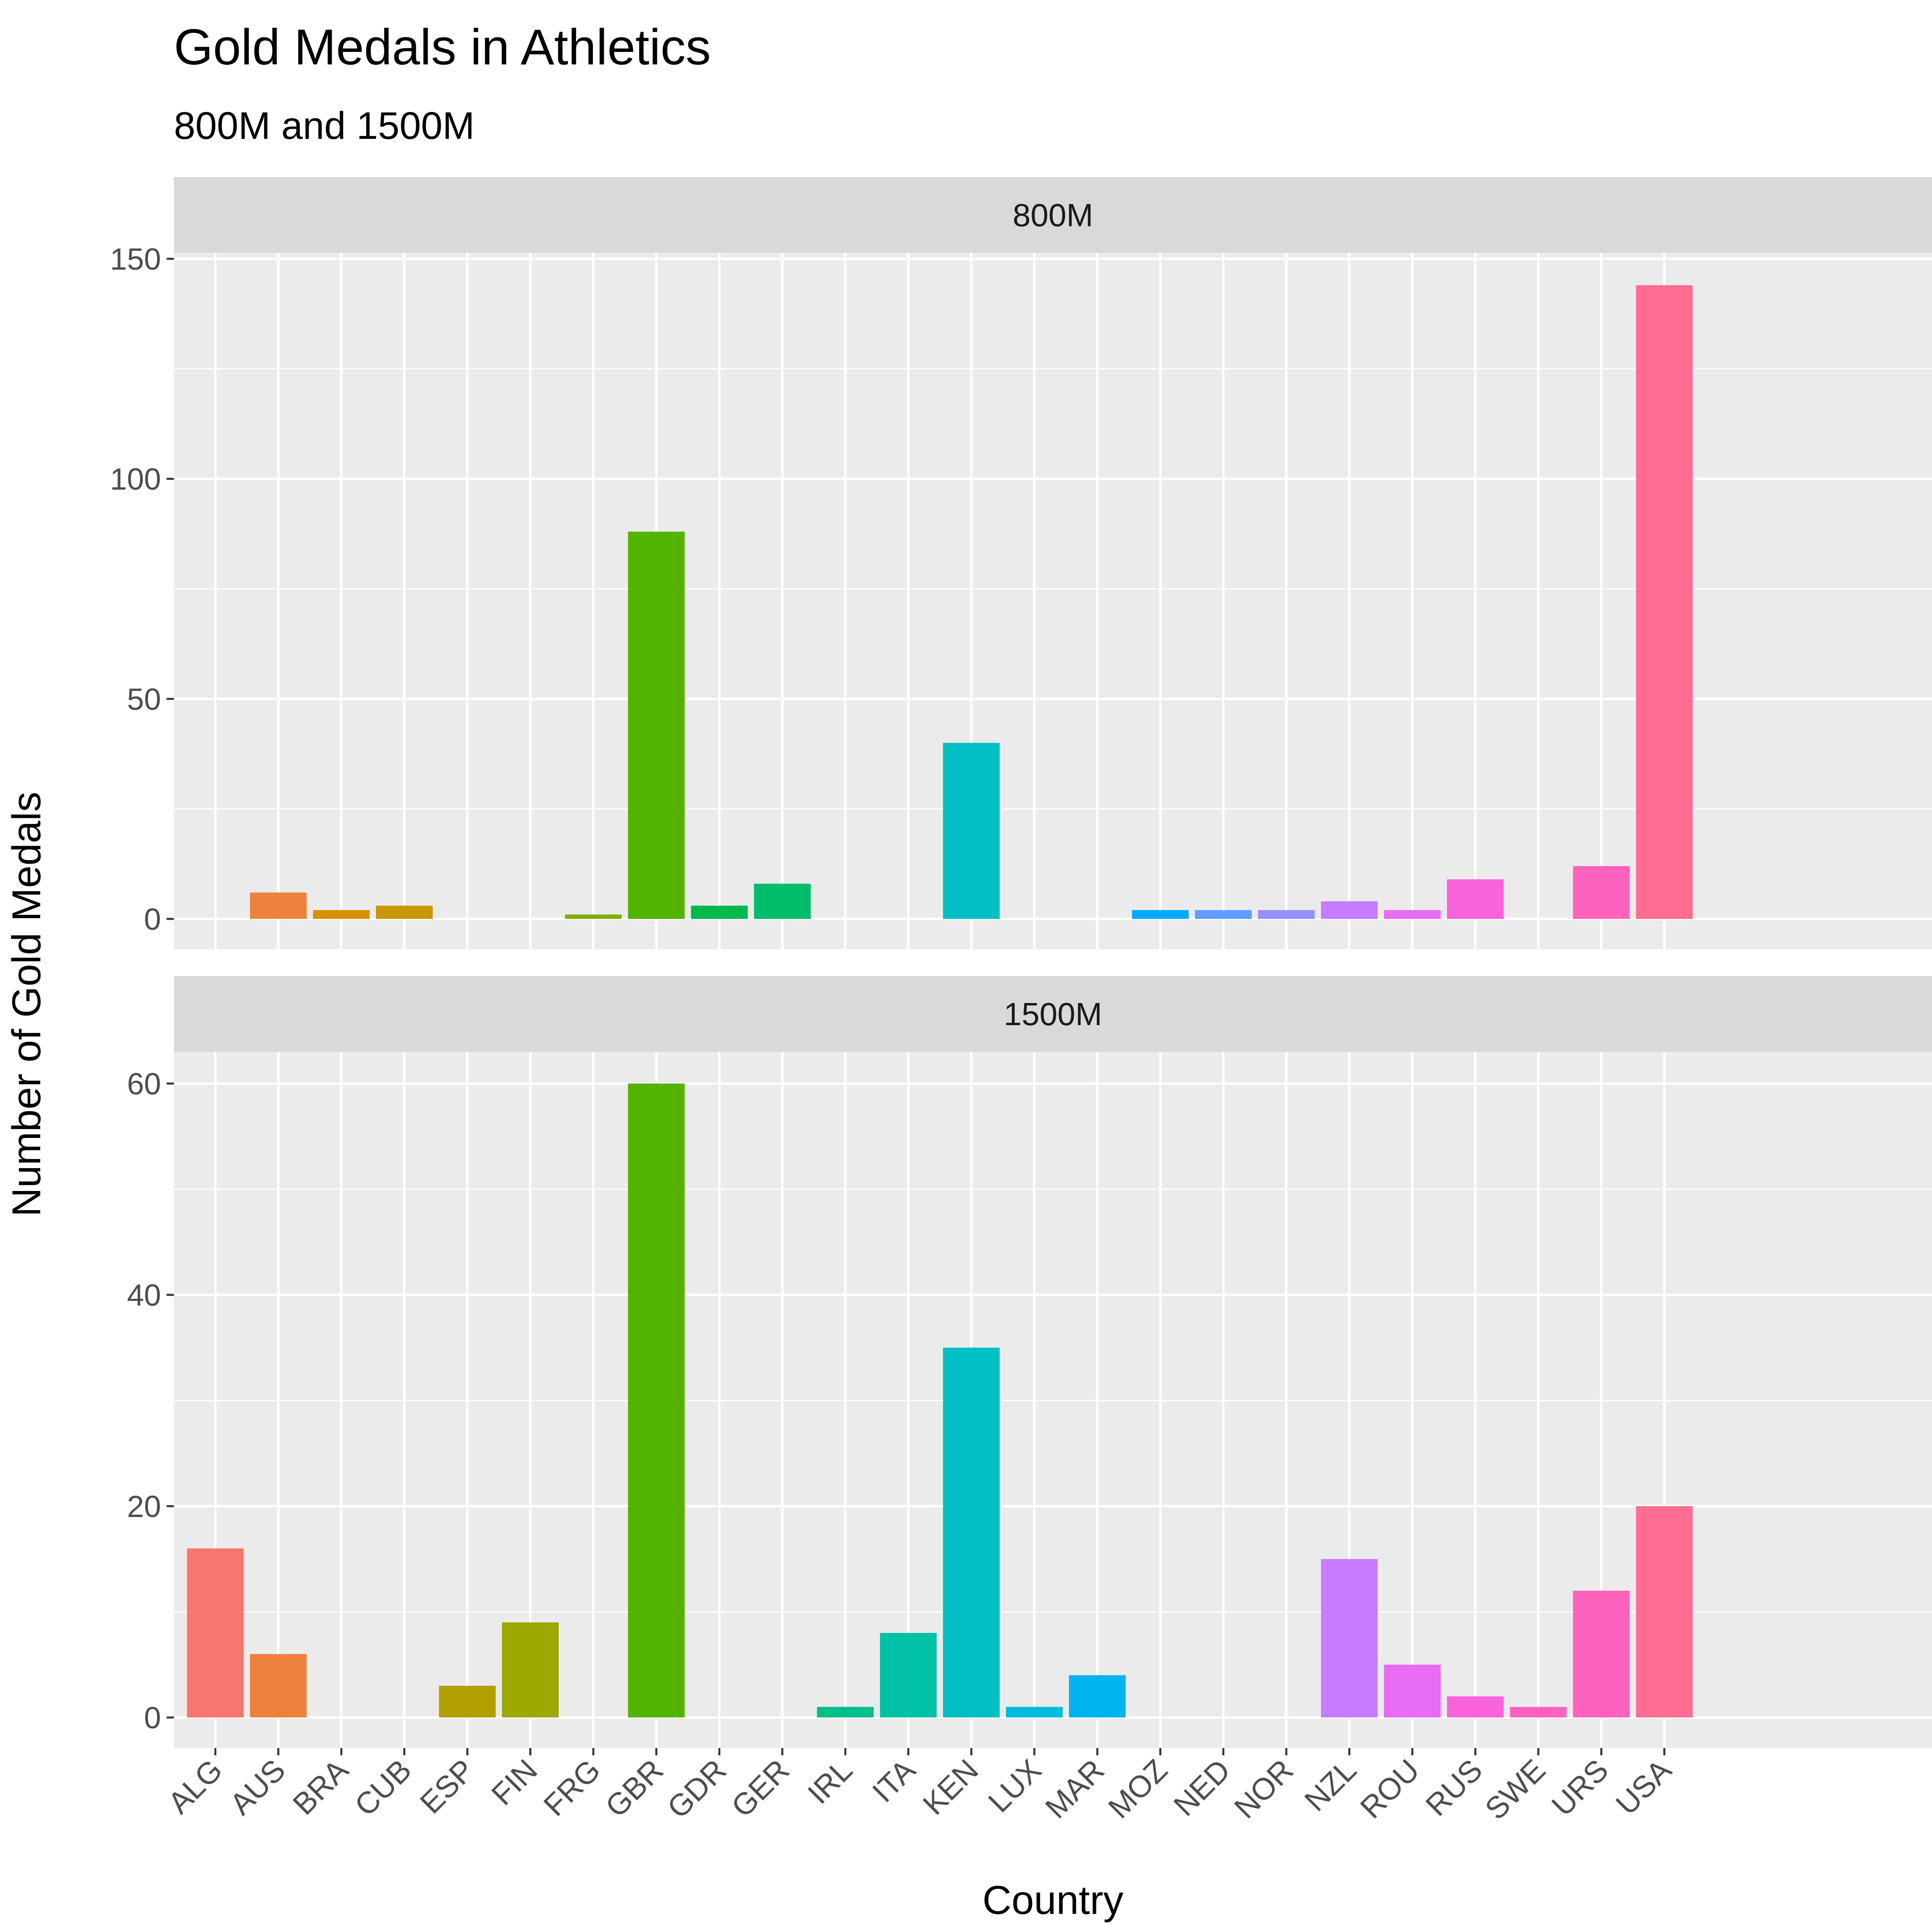 The image size is (1932, 1932). What do you see at coordinates (144, 1507) in the screenshot?
I see `y-tick-label-1500m: 20` at bounding box center [144, 1507].